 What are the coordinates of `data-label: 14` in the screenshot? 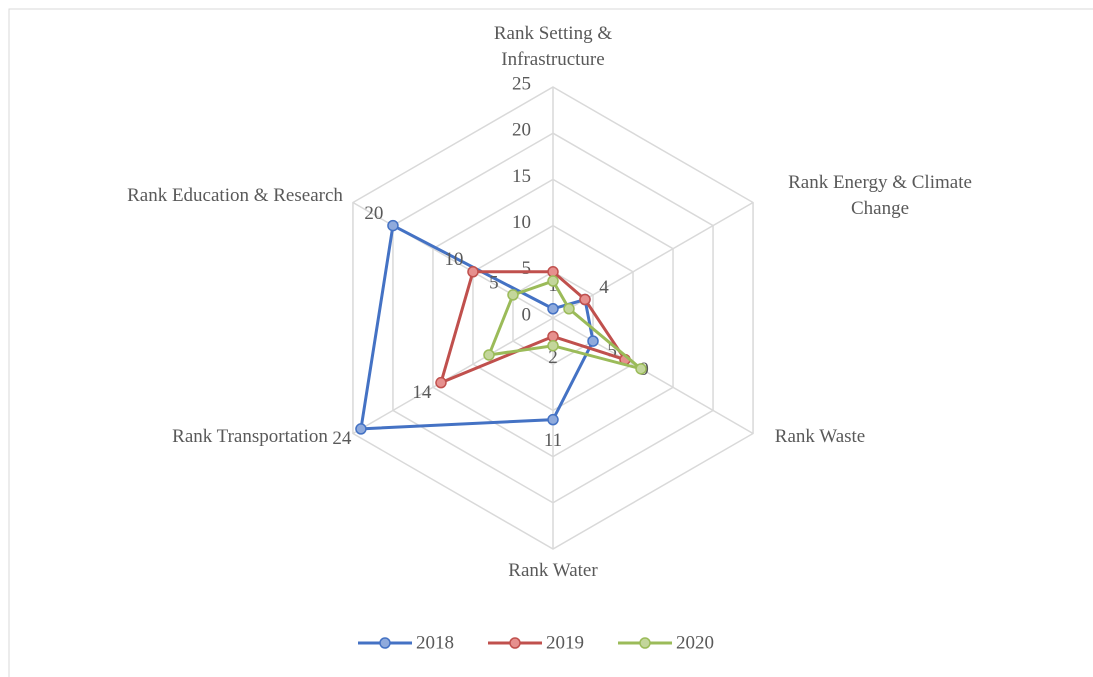 It's located at (422, 392).